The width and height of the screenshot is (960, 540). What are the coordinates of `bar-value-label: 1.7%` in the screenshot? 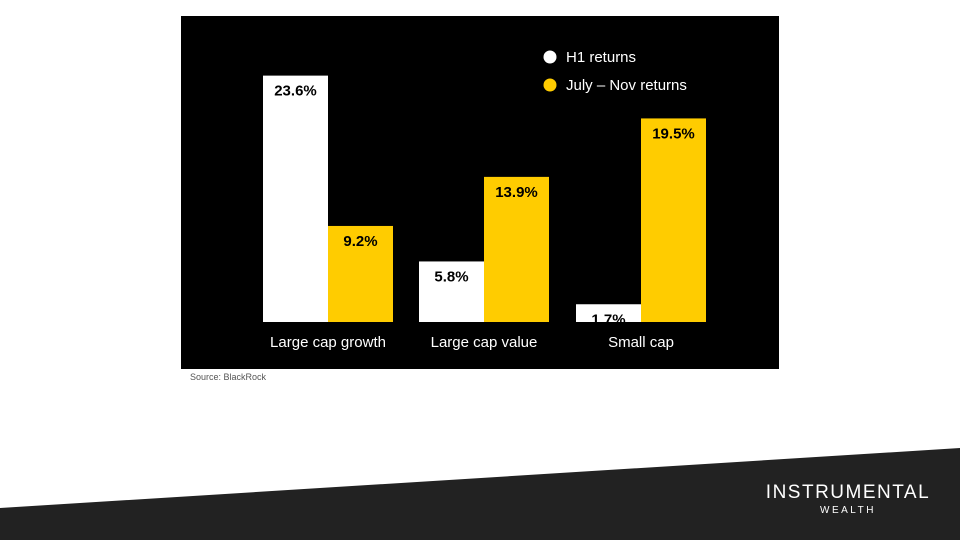 It's located at (608, 319).